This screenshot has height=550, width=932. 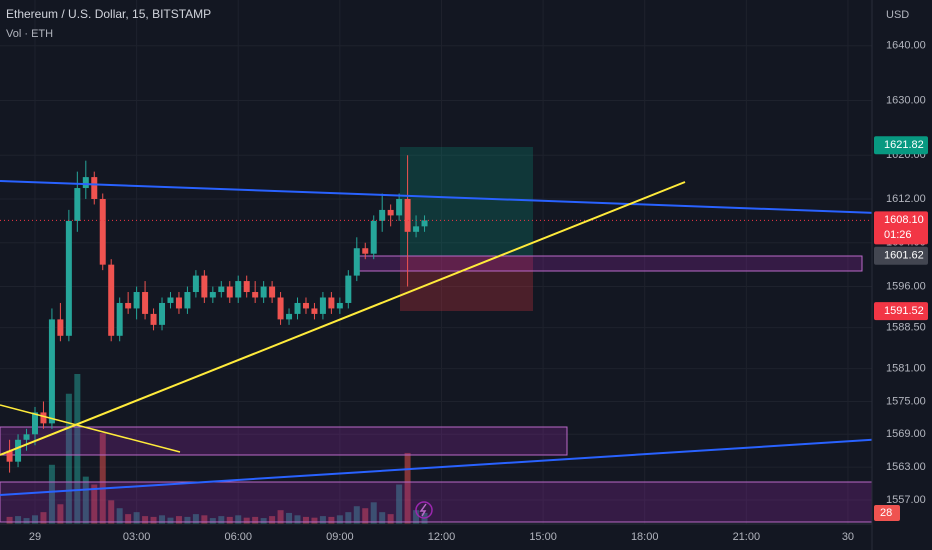 What do you see at coordinates (747, 537) in the screenshot?
I see `x-tick-label: 21:00` at bounding box center [747, 537].